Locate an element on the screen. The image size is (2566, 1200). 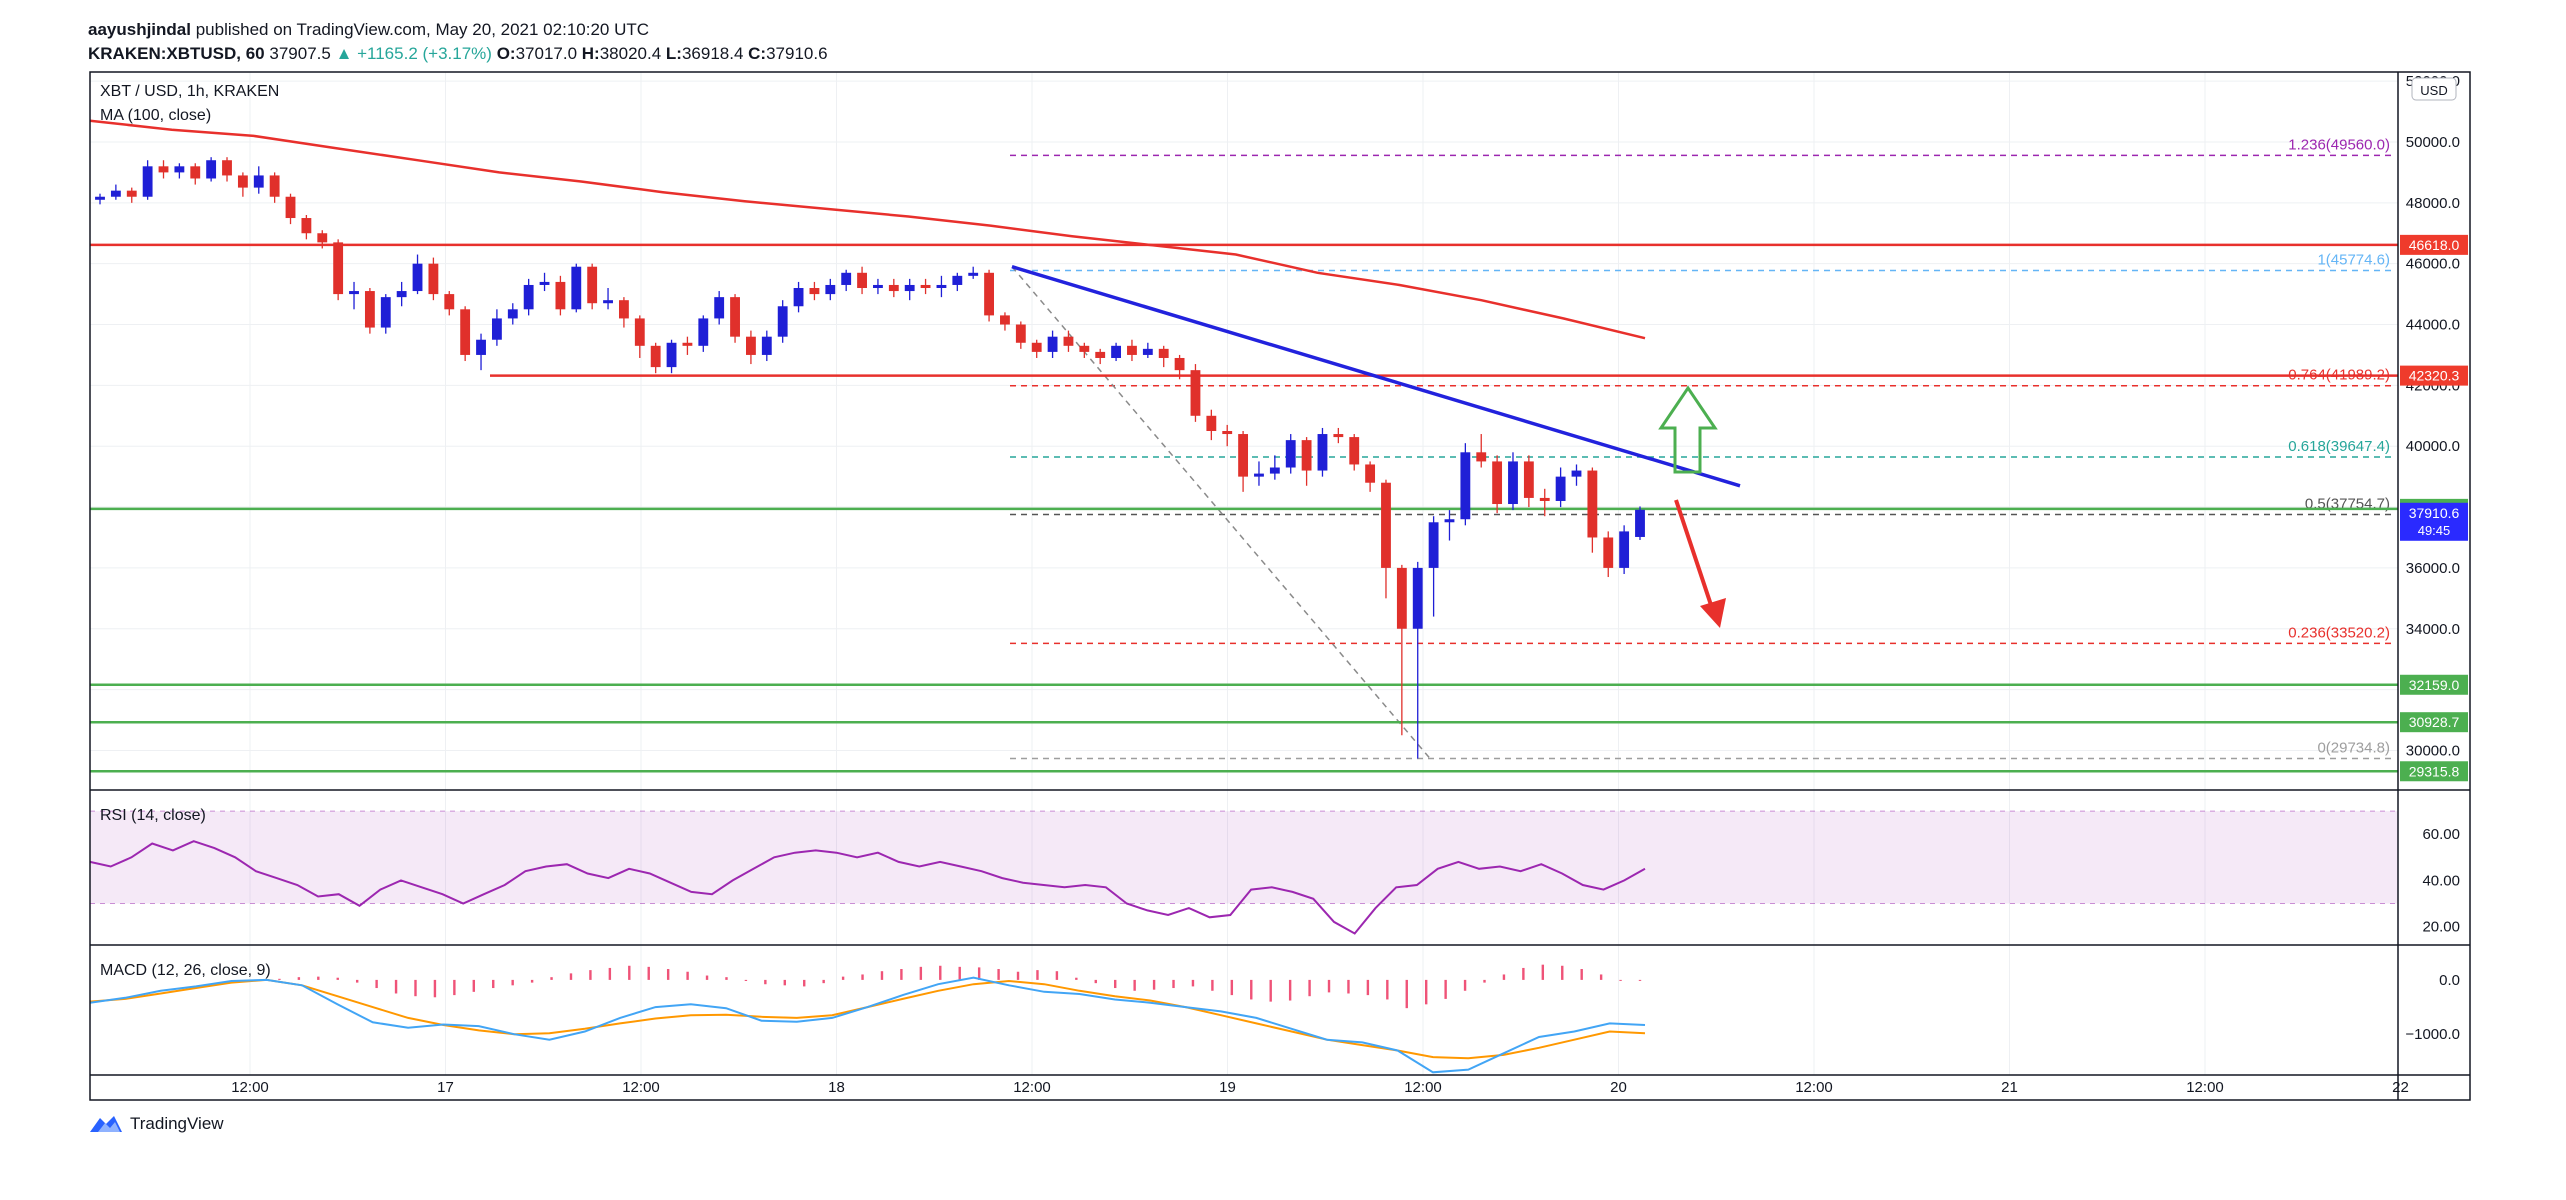
chart-title: XBT / USD, 1h, KRAKEN is located at coordinates (189, 91).